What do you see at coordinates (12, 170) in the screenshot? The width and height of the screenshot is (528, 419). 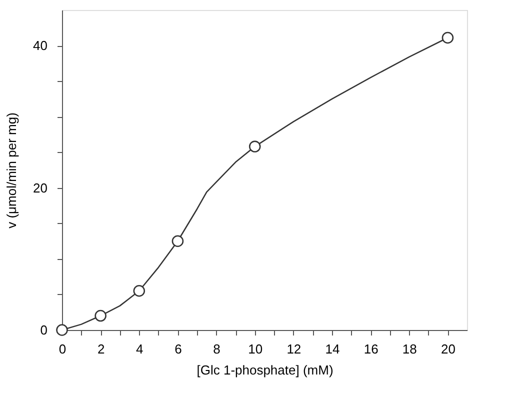 I see `y-axis-title: v (μmol/min per mg)` at bounding box center [12, 170].